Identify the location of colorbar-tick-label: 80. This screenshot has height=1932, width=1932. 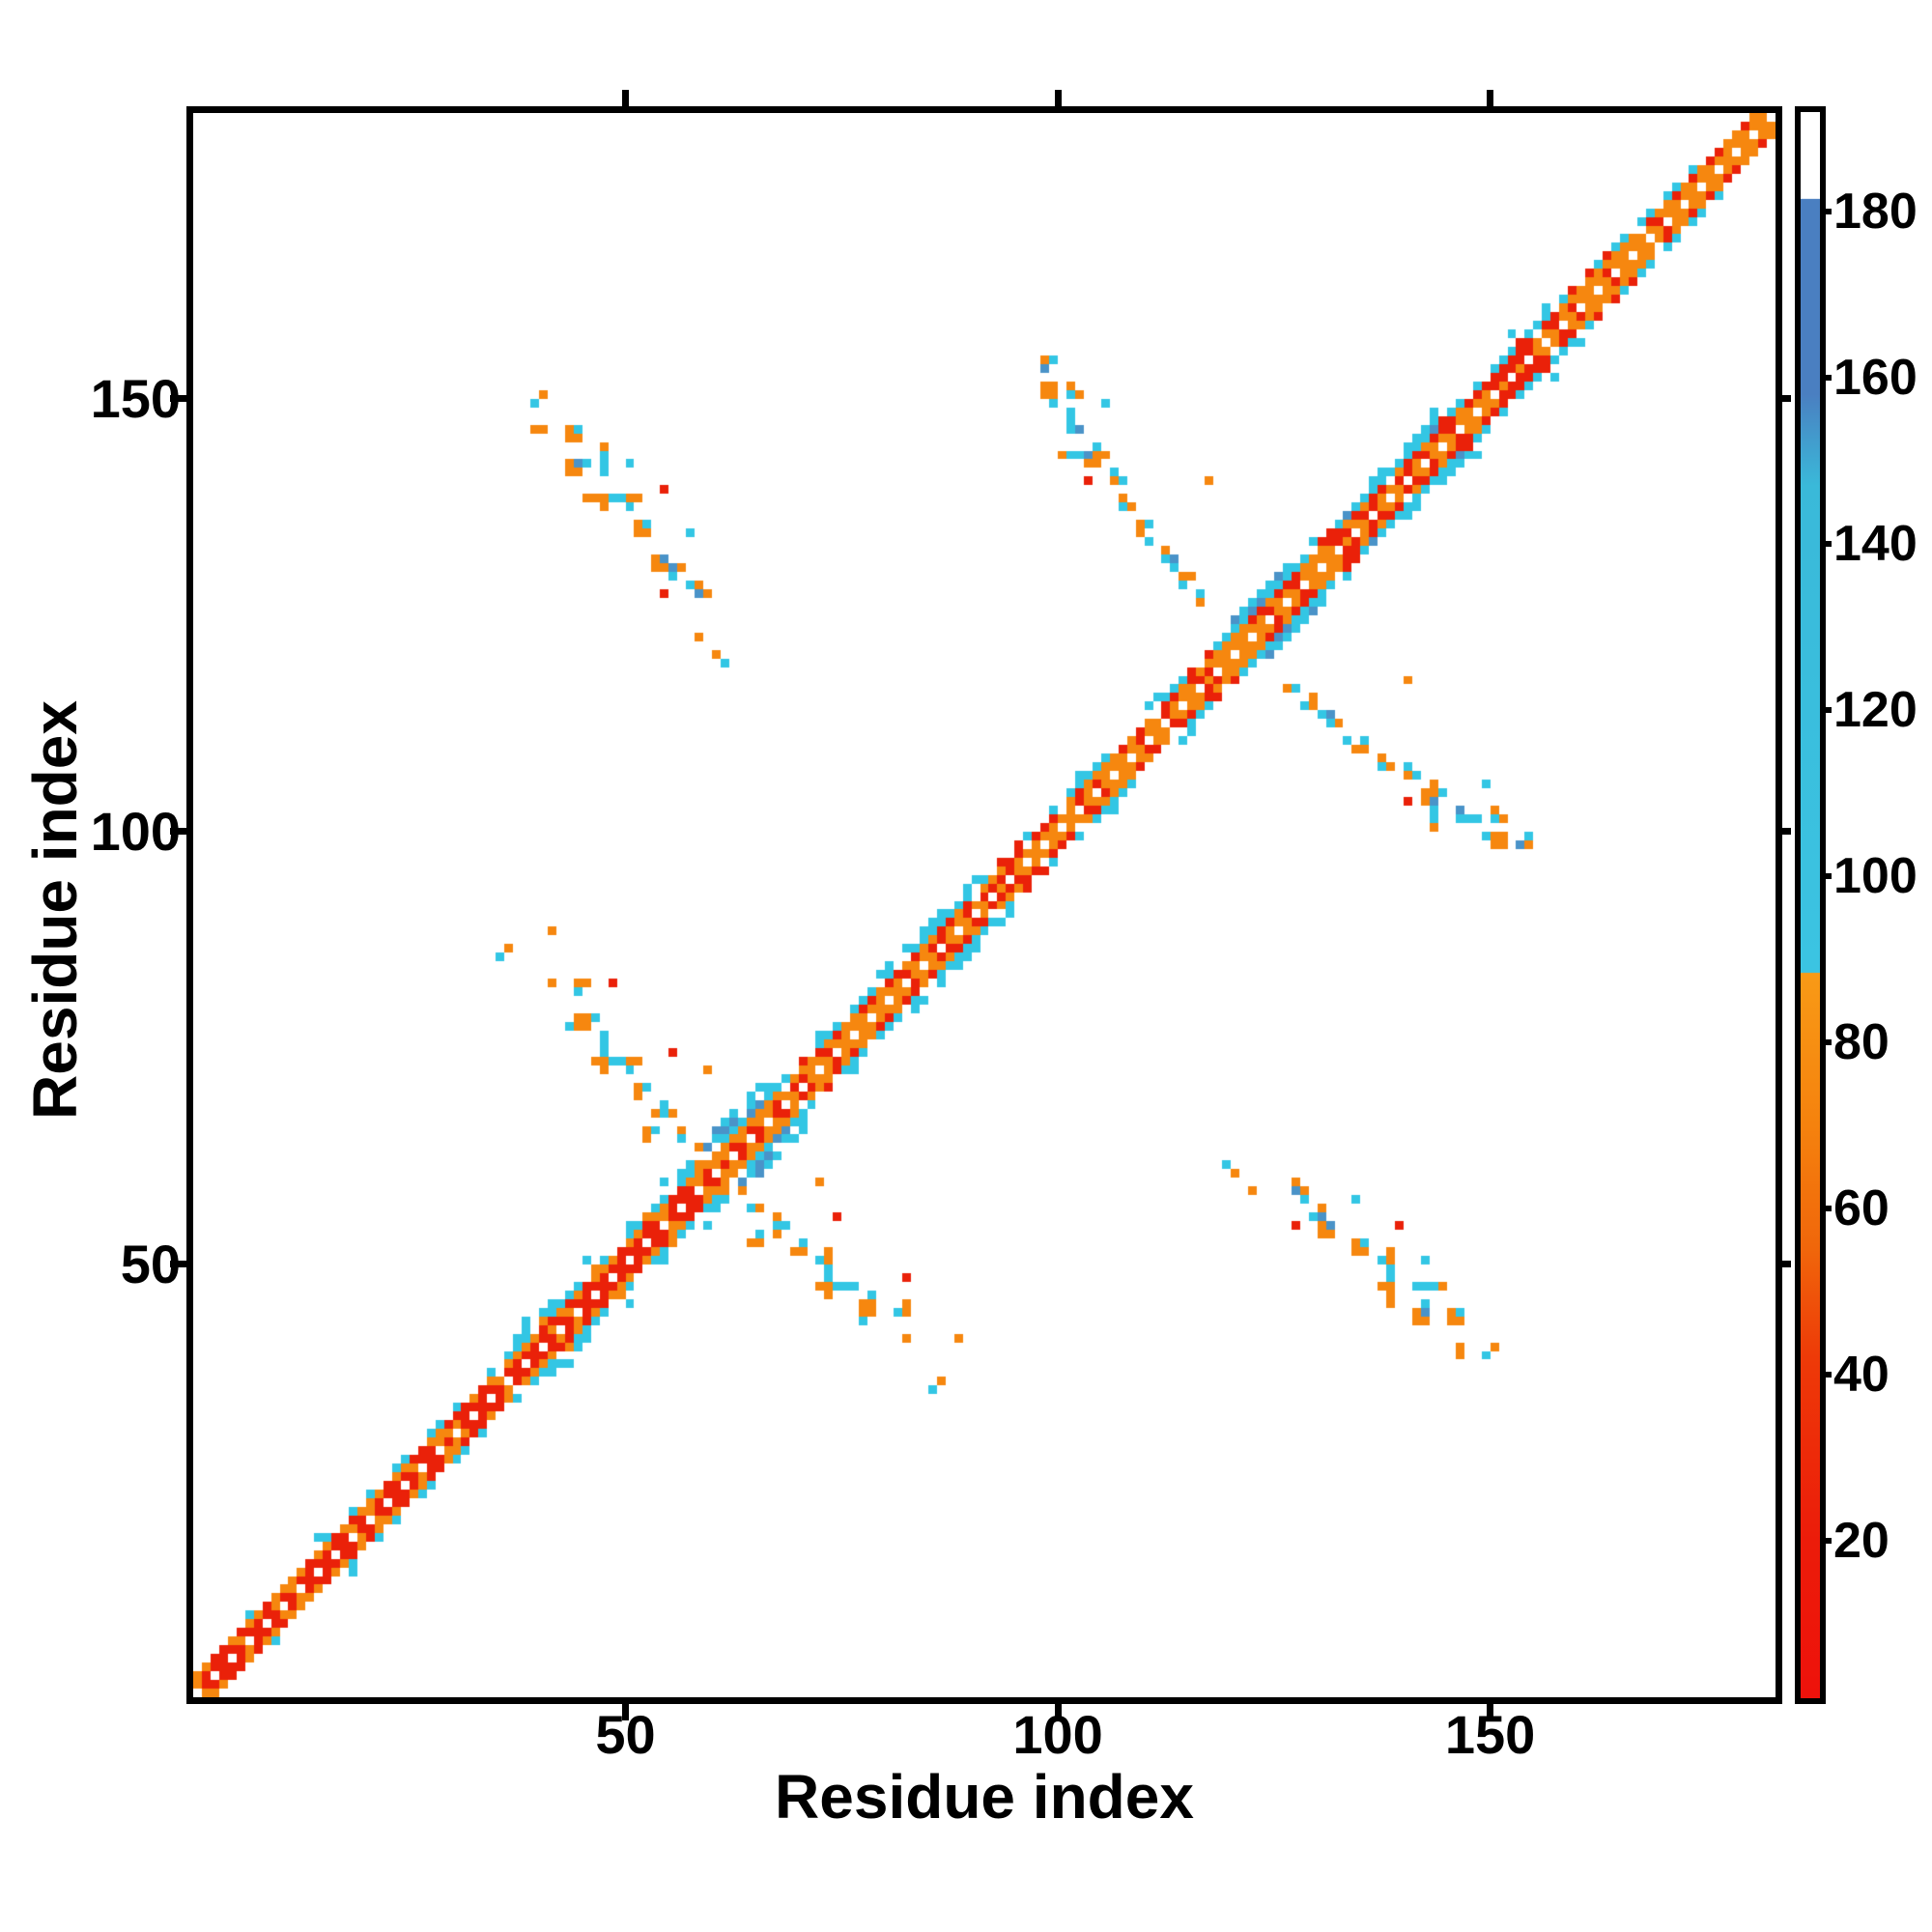
(1861, 1041).